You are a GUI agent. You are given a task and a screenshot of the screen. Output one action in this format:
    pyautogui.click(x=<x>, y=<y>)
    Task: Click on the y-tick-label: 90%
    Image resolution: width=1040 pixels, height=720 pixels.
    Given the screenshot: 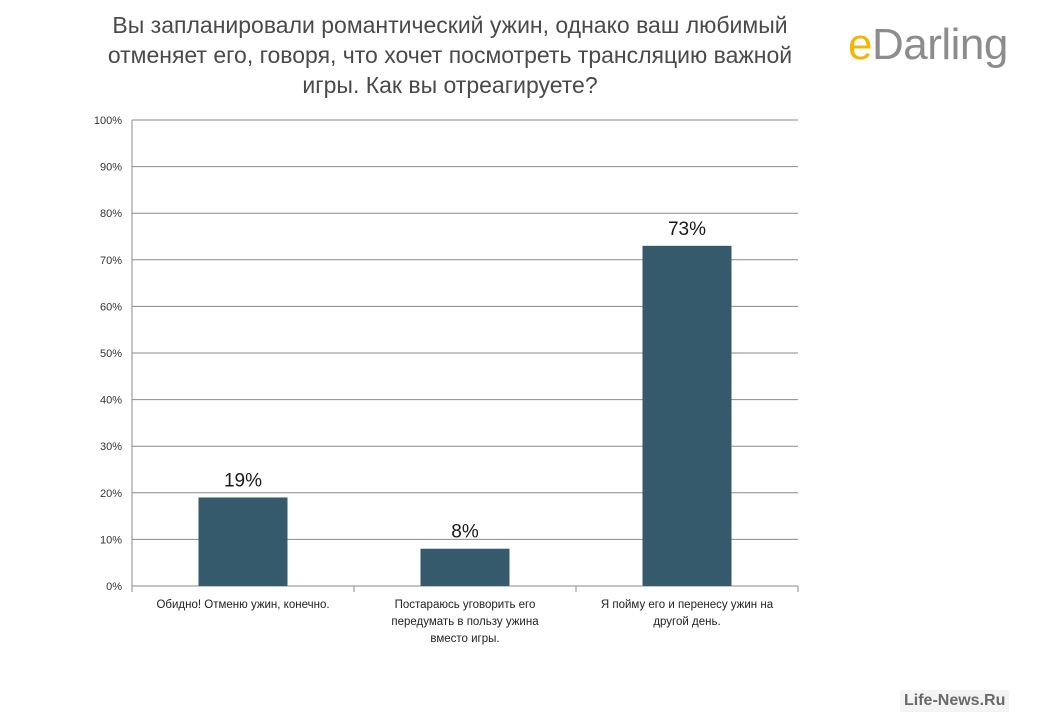 What is the action you would take?
    pyautogui.click(x=111, y=168)
    